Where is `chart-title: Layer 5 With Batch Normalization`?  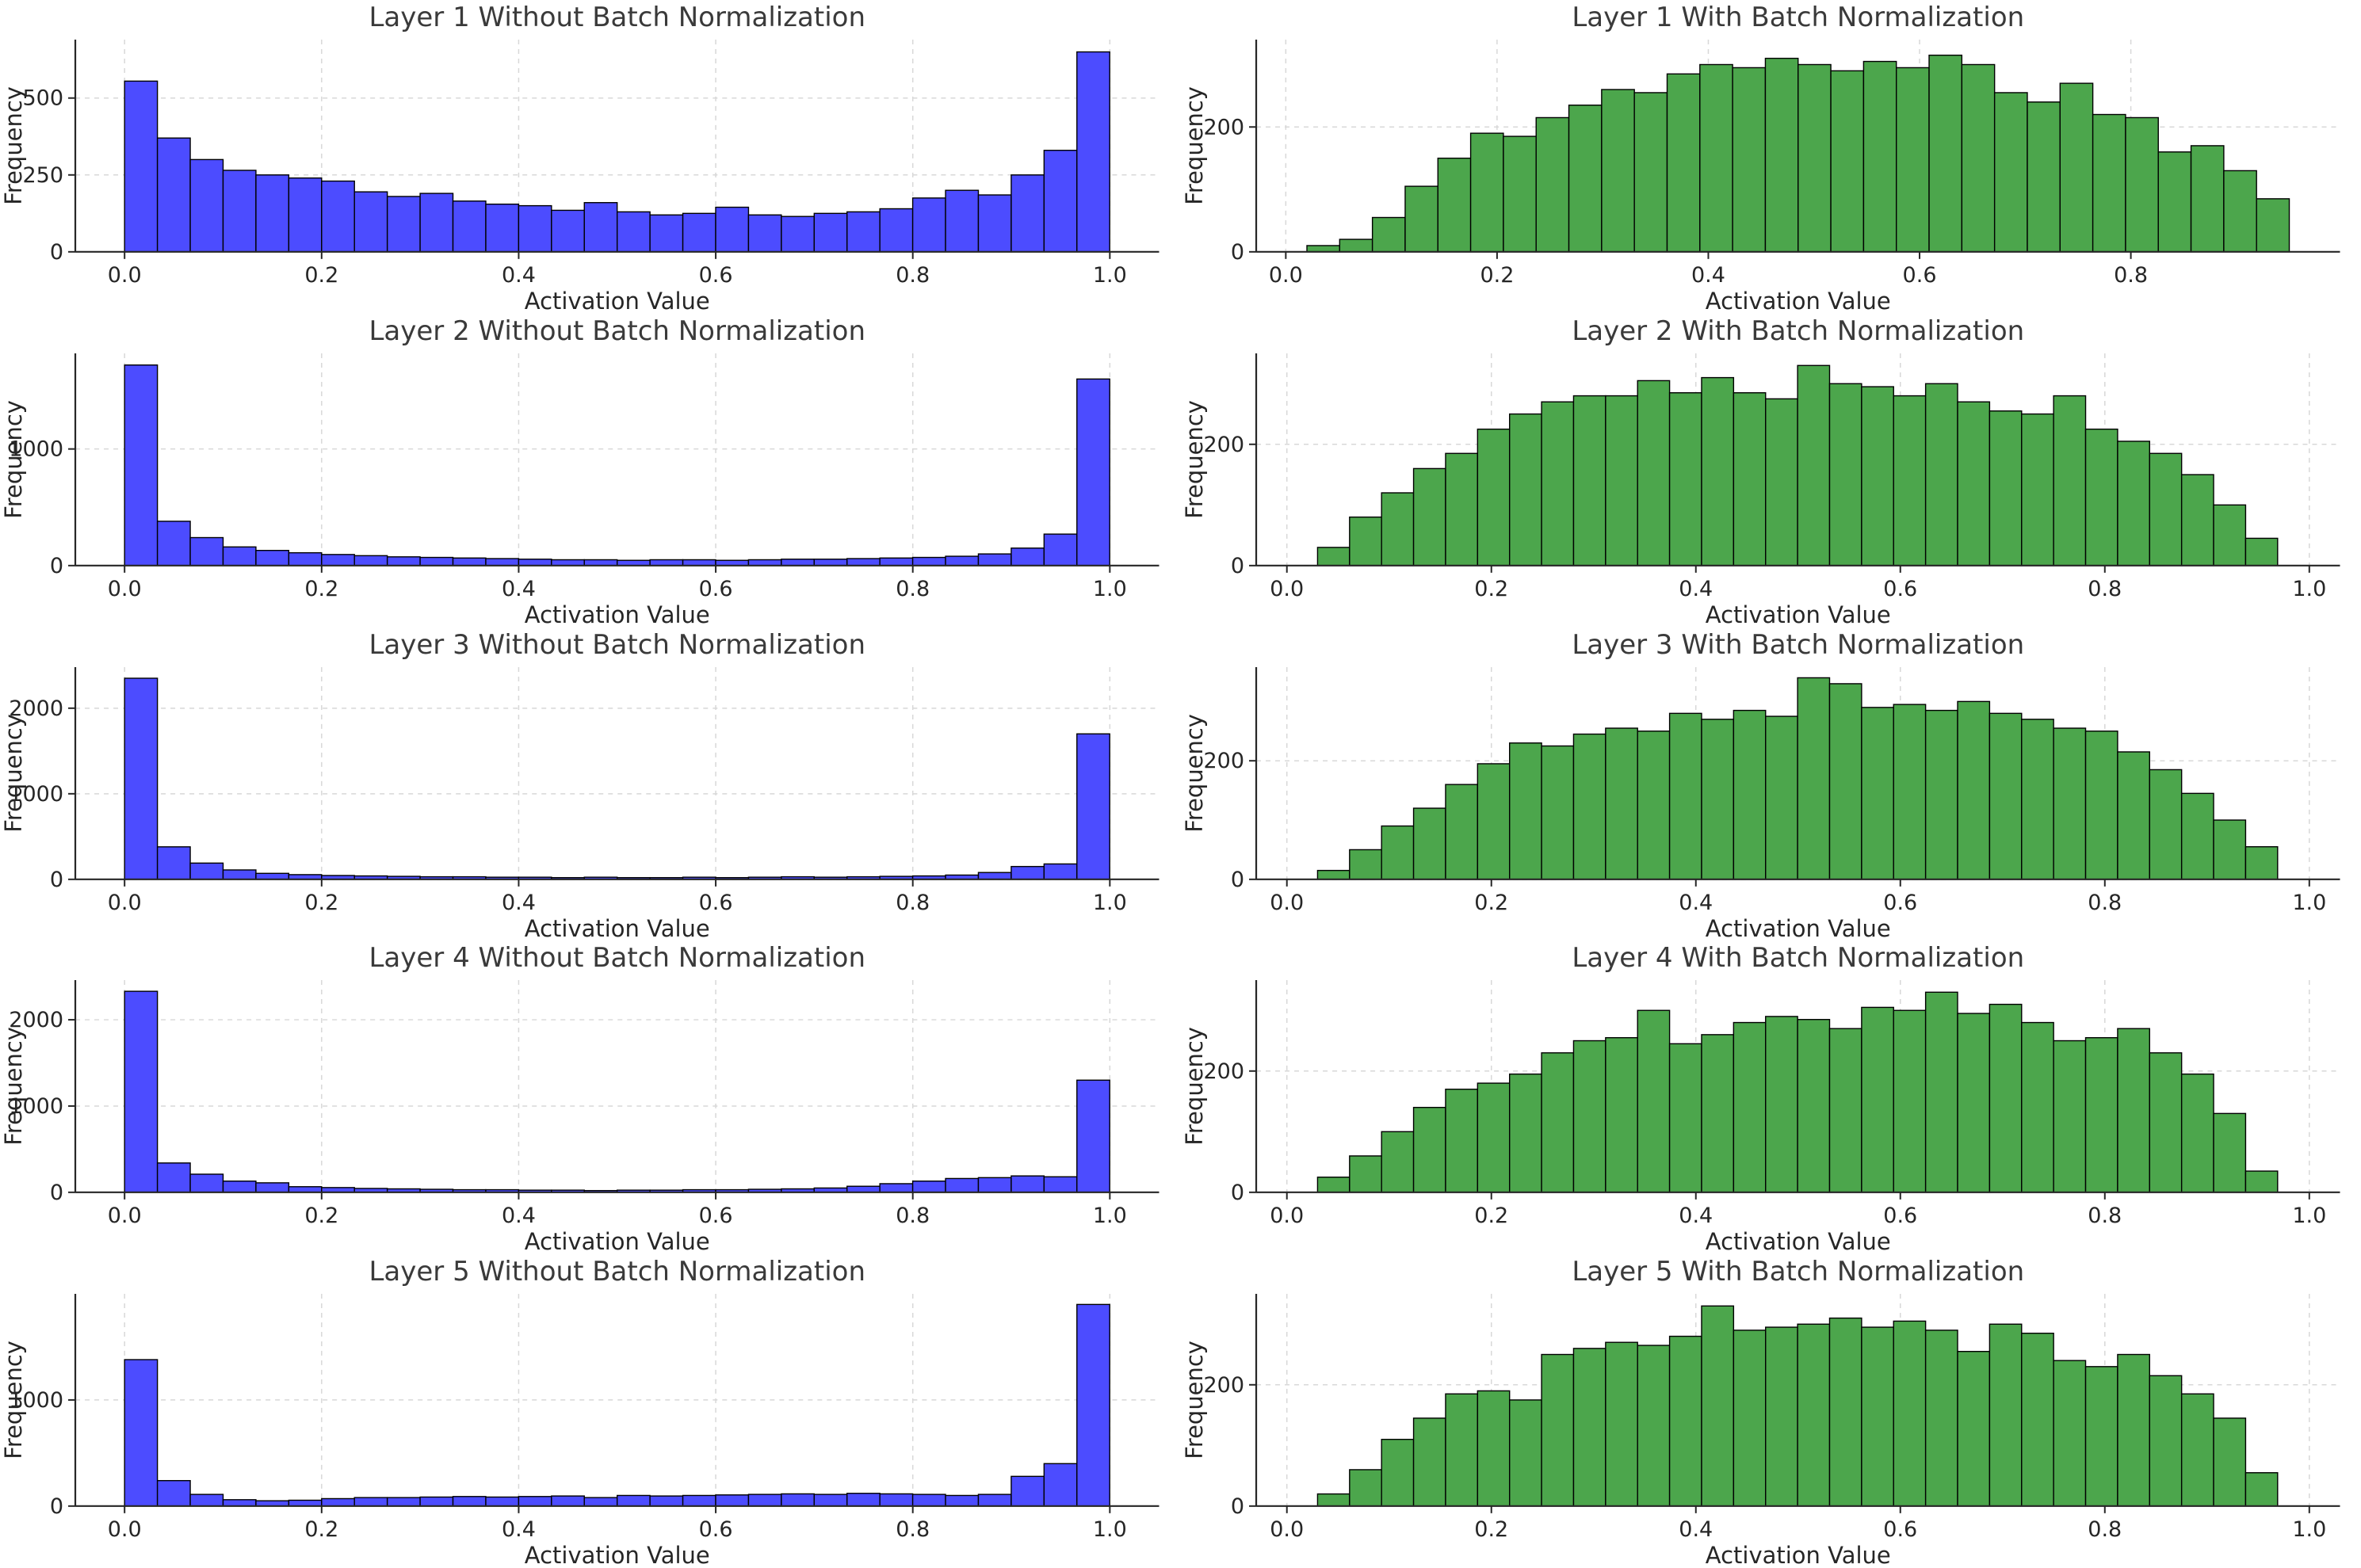 chart-title: Layer 5 With Batch Normalization is located at coordinates (1798, 1272).